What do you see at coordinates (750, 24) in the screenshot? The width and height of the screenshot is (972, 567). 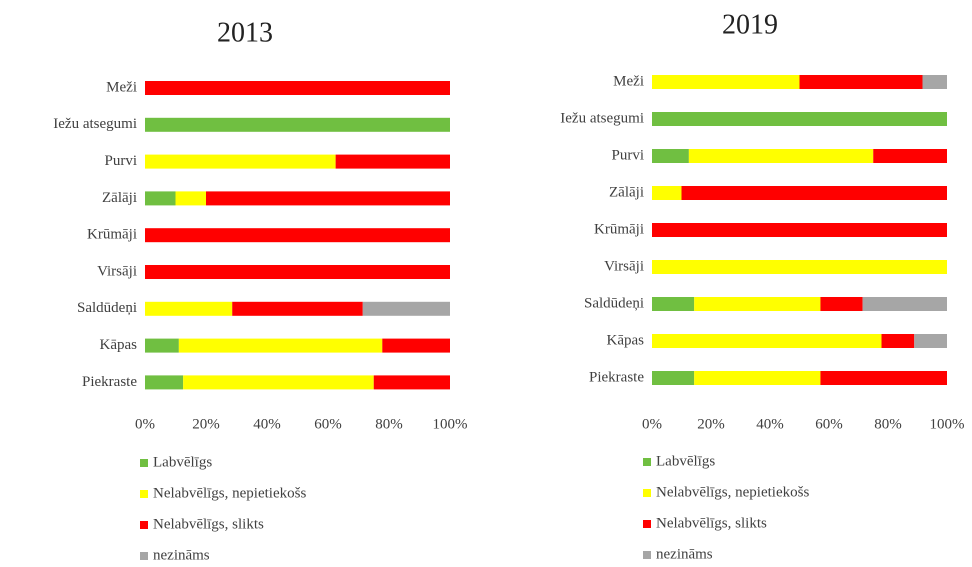 I see `chart-title: 2019` at bounding box center [750, 24].